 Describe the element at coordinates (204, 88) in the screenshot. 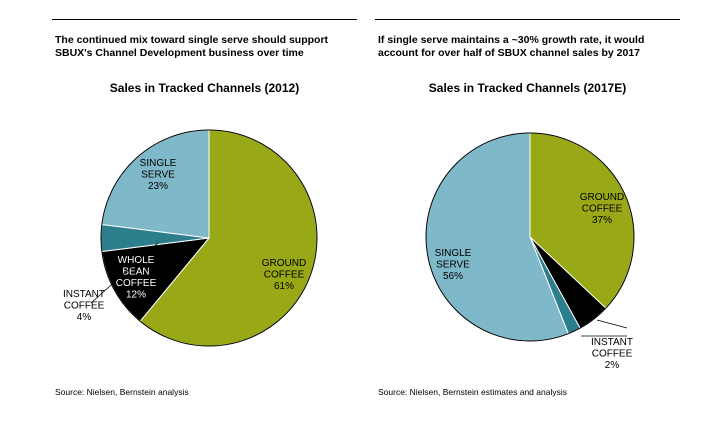

I see `chart-title: Sales in Tracked Channels (2012)` at that location.